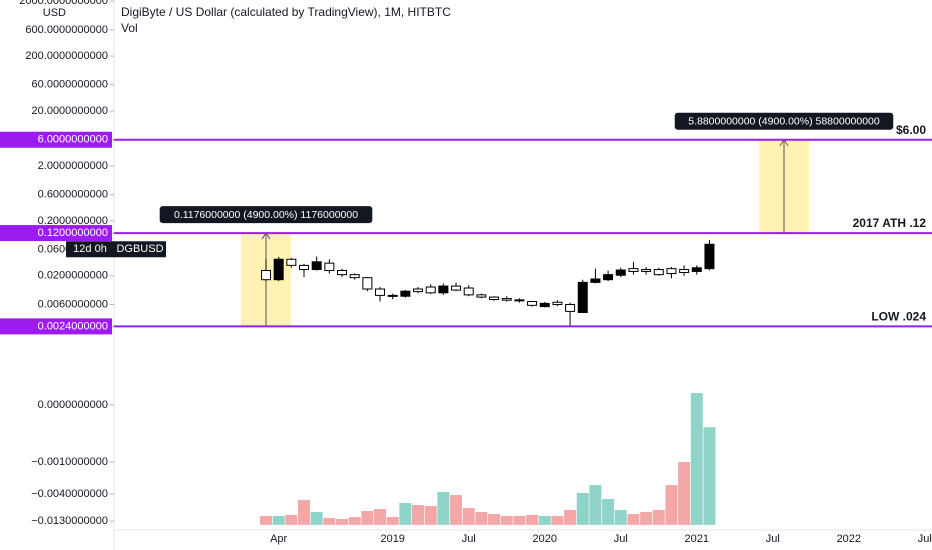 The height and width of the screenshot is (550, 932). I want to click on y-tick-label: 600.0000000000, so click(66, 30).